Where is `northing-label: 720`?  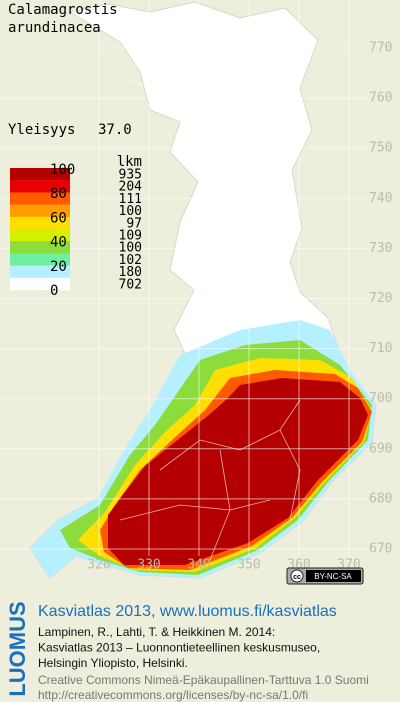
northing-label: 720 is located at coordinates (380, 298).